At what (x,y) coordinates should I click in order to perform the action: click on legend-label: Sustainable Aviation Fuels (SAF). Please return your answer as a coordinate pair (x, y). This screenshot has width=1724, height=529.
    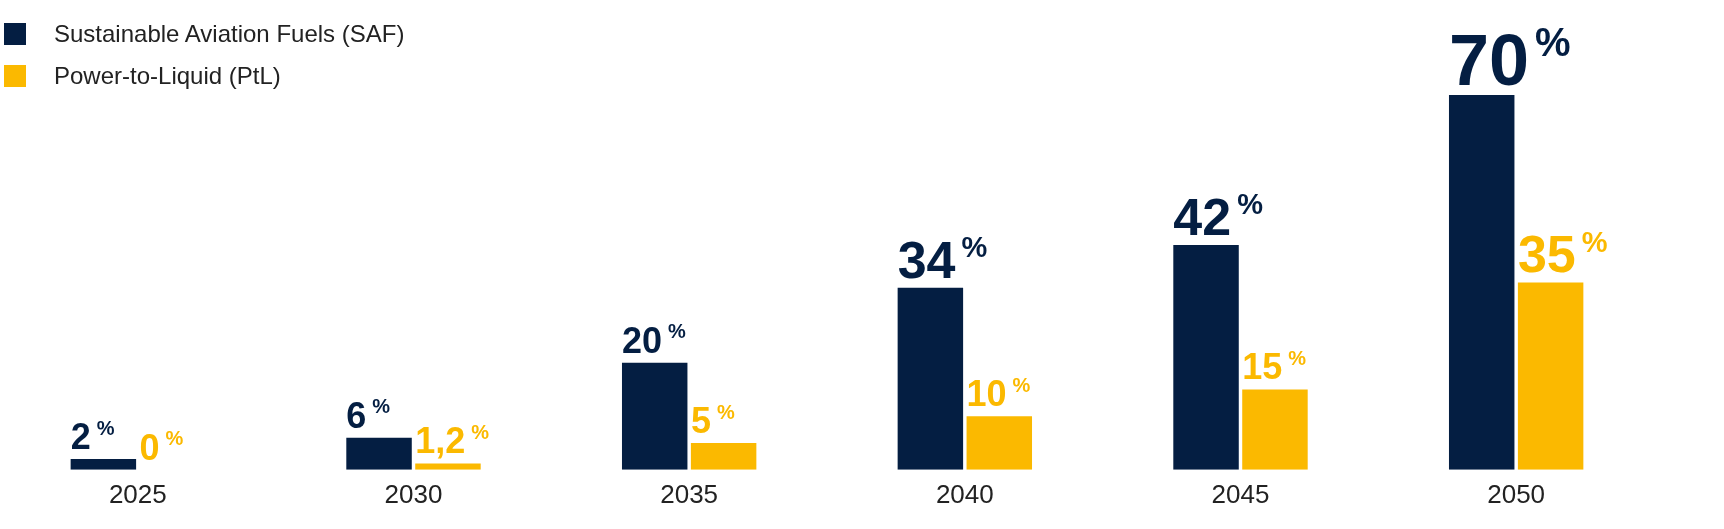
    Looking at the image, I should click on (229, 34).